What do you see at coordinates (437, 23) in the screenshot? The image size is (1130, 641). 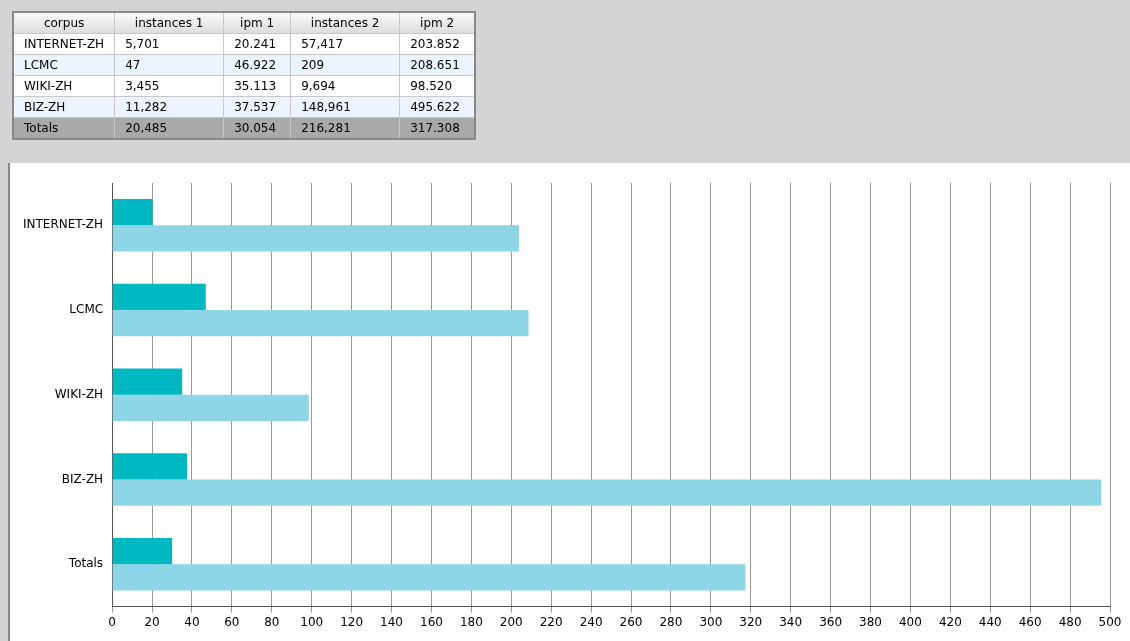 I see `text: ipm 2` at bounding box center [437, 23].